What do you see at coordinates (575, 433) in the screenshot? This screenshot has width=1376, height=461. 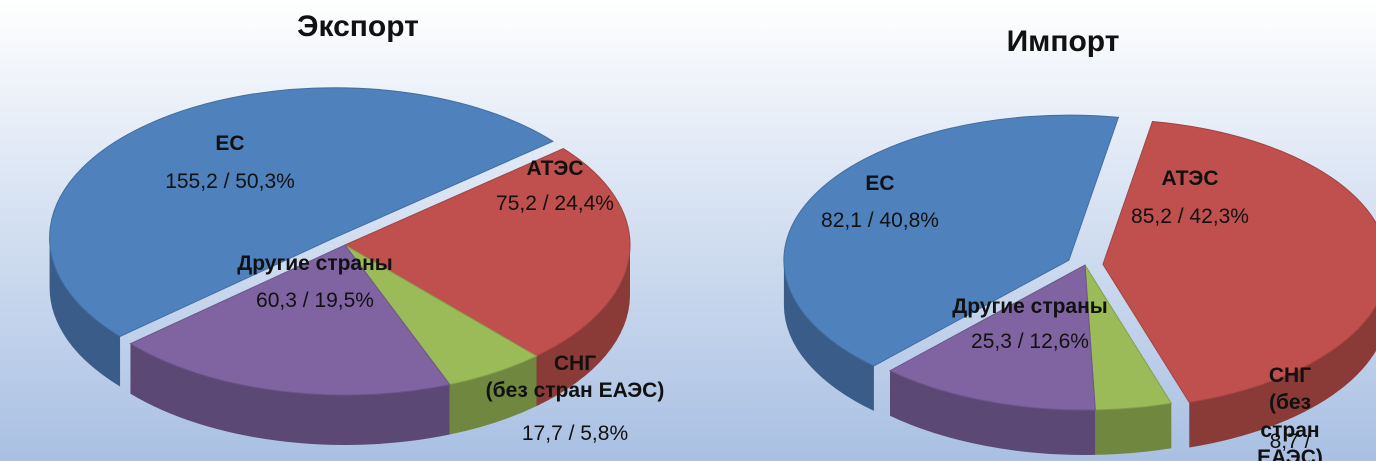 I see `value-label: 17,7 / 5,8%` at bounding box center [575, 433].